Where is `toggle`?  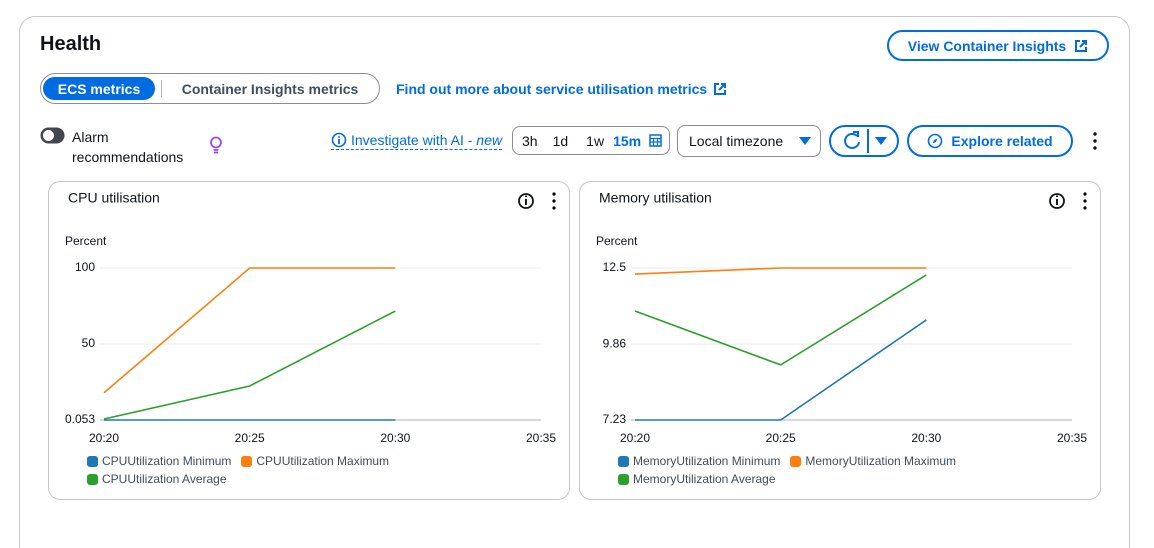 toggle is located at coordinates (52, 135).